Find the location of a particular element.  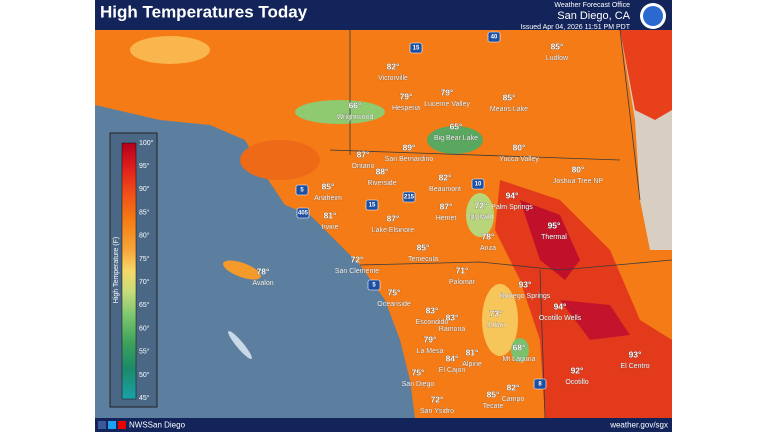

handle: NWSSan Diego is located at coordinates (157, 425).